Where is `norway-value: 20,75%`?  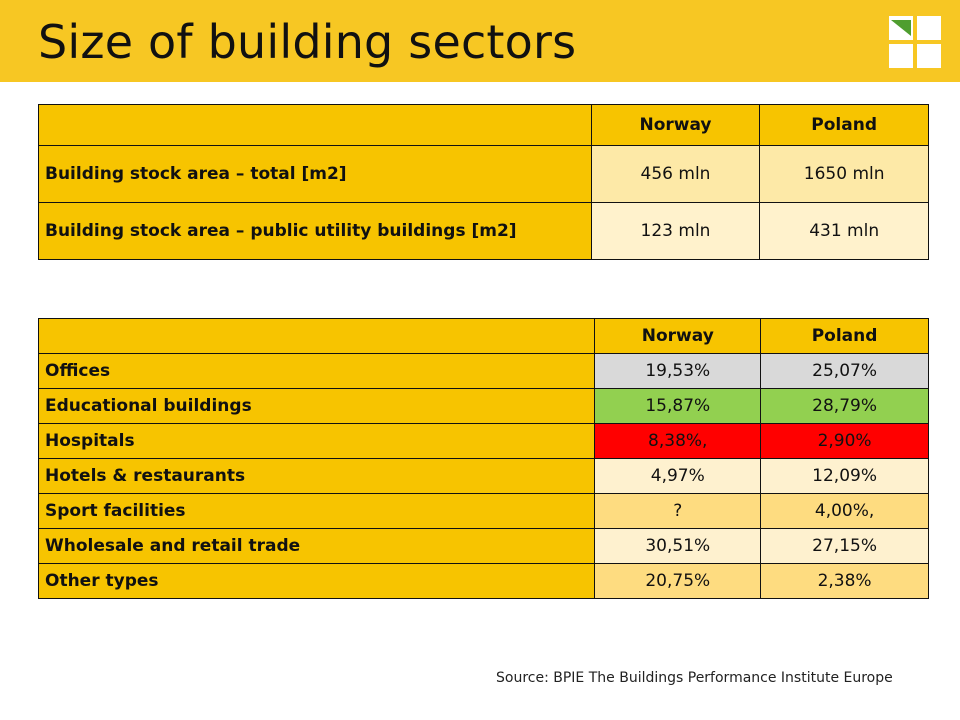 norway-value: 20,75% is located at coordinates (678, 581).